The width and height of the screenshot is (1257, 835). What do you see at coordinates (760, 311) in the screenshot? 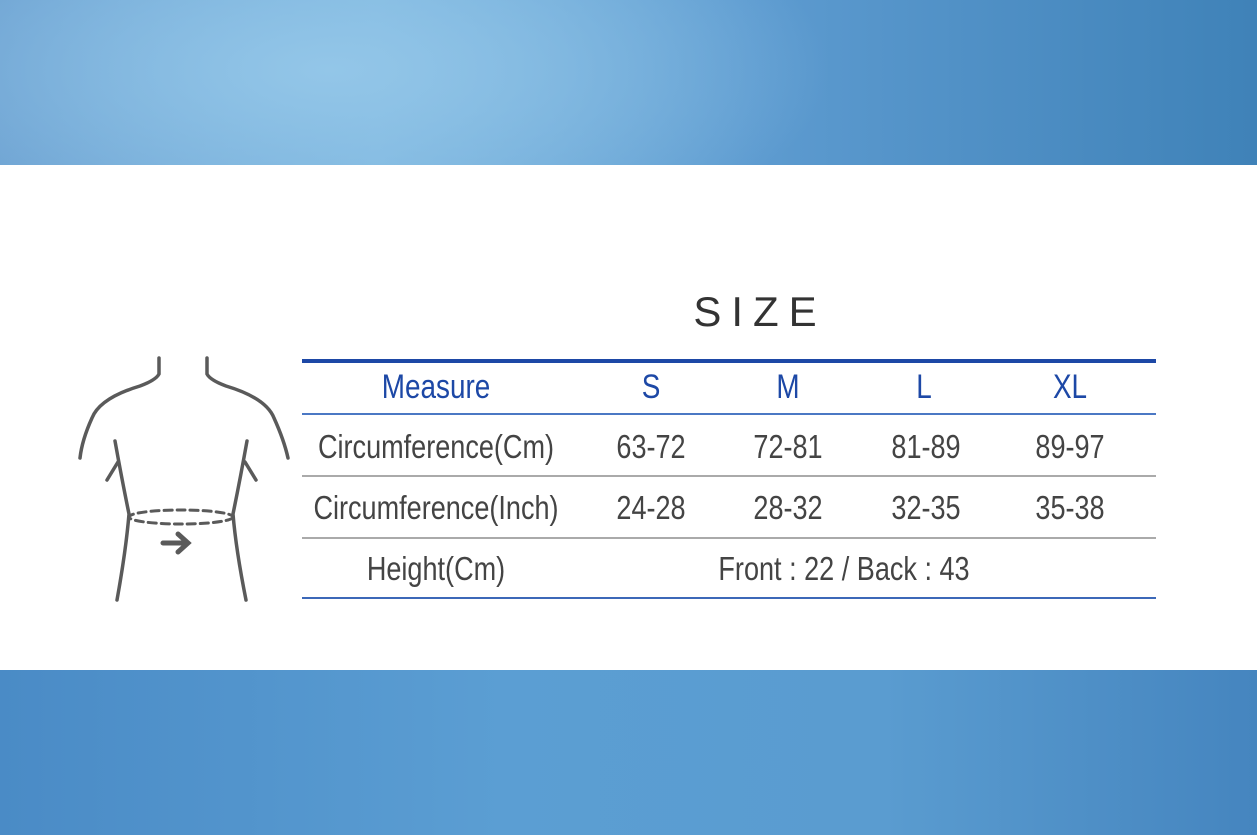
I see `page-title: SIZE` at bounding box center [760, 311].